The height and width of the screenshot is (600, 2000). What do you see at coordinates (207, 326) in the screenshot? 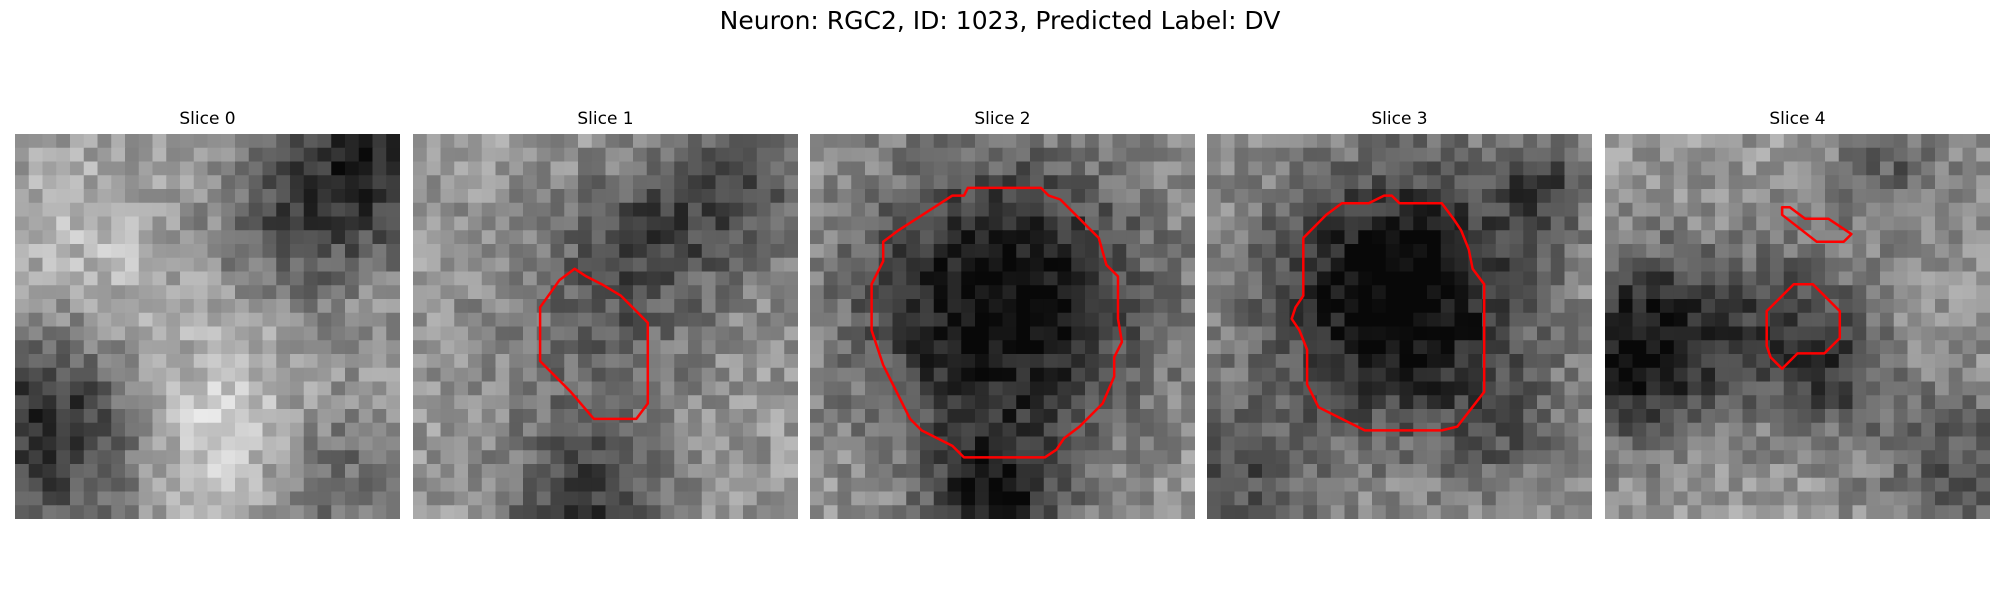
I see `heatmap-plot` at bounding box center [207, 326].